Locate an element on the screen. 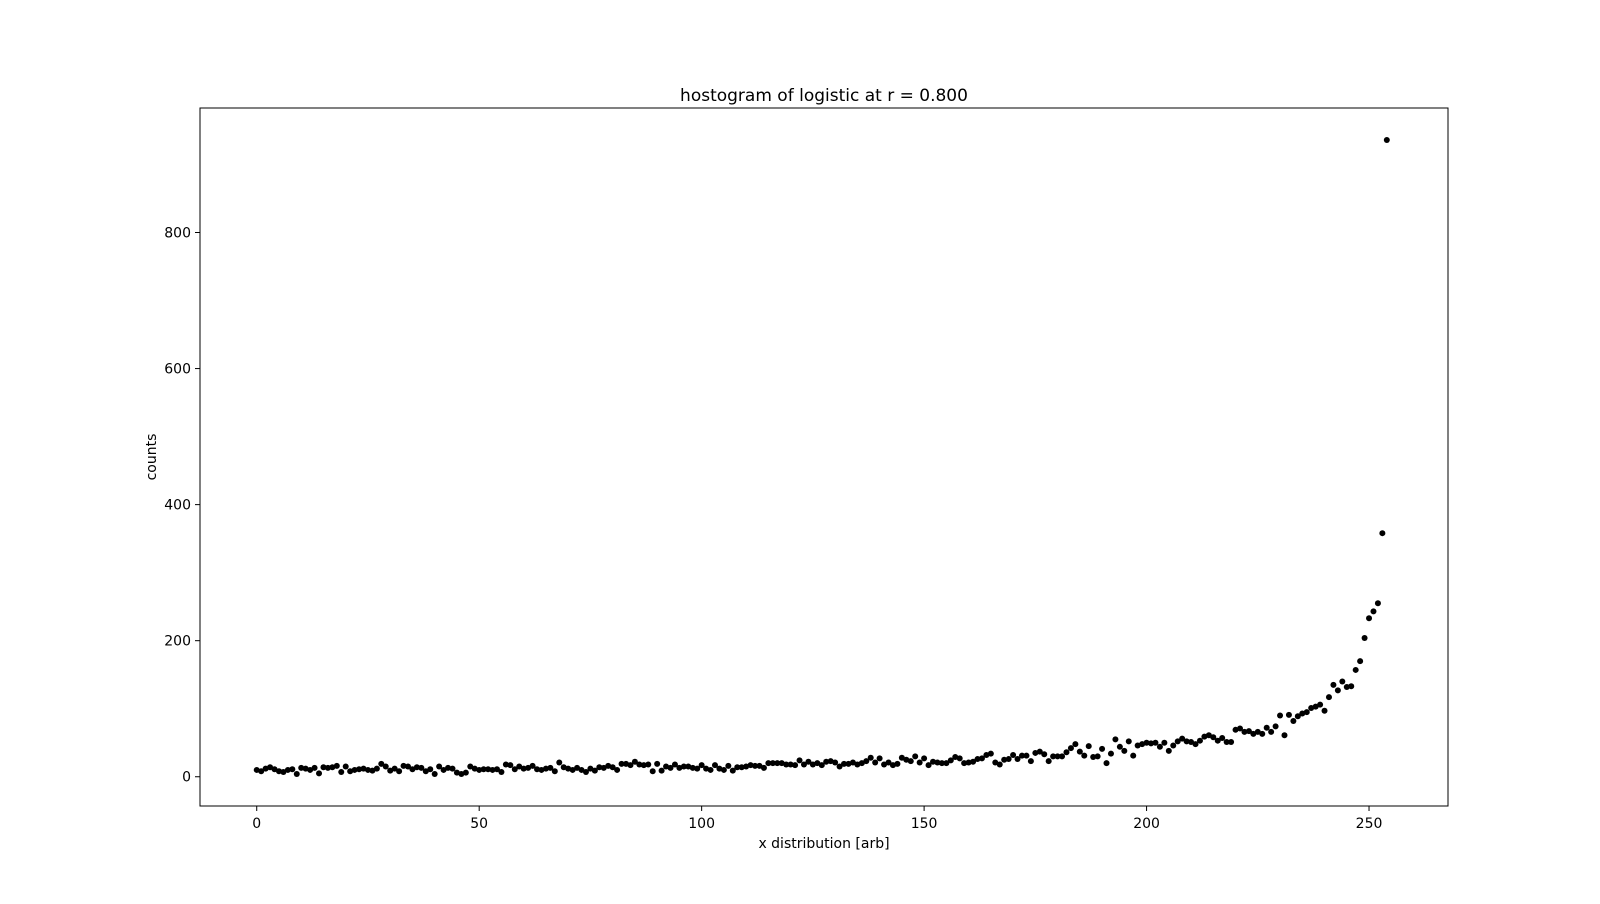 The image size is (1600, 904). x-tick-label: 150 is located at coordinates (924, 824).